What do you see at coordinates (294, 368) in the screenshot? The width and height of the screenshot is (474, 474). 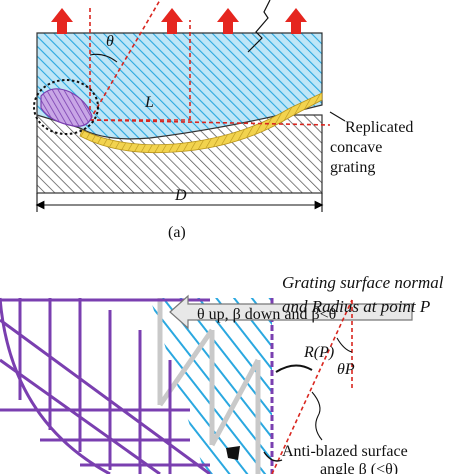 I see `angle-arc-r` at bounding box center [294, 368].